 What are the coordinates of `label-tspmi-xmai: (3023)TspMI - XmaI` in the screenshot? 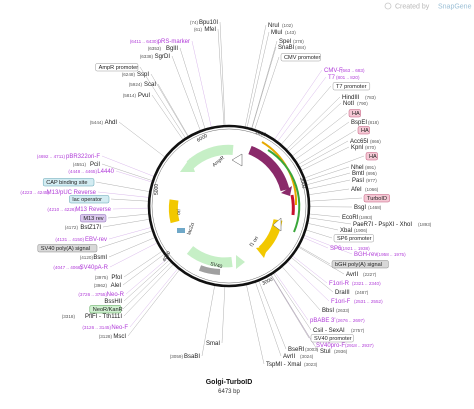 It's located at (292, 365).